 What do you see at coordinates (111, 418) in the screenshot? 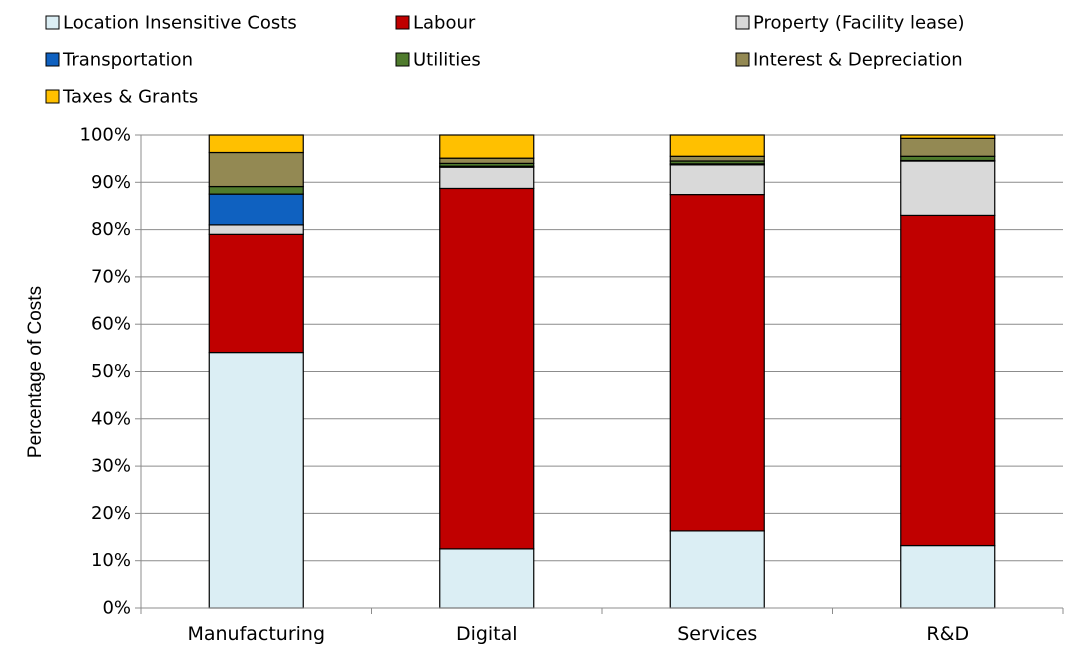
I see `y-tick-label: 40%` at bounding box center [111, 418].